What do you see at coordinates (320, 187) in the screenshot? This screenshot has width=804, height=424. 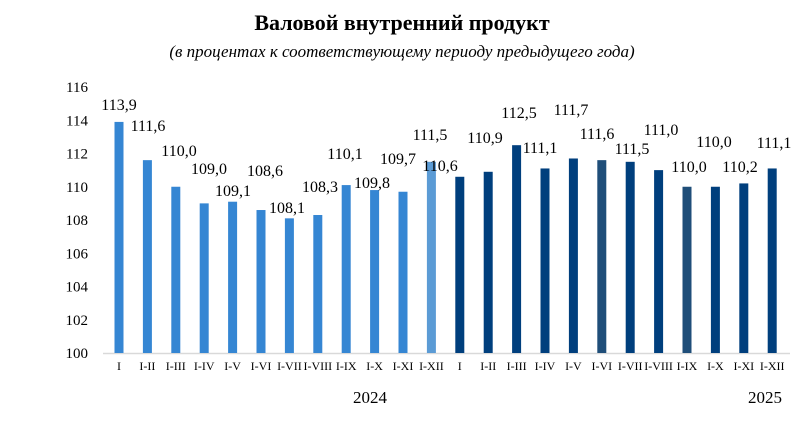 I see `data-label: 108,3` at bounding box center [320, 187].